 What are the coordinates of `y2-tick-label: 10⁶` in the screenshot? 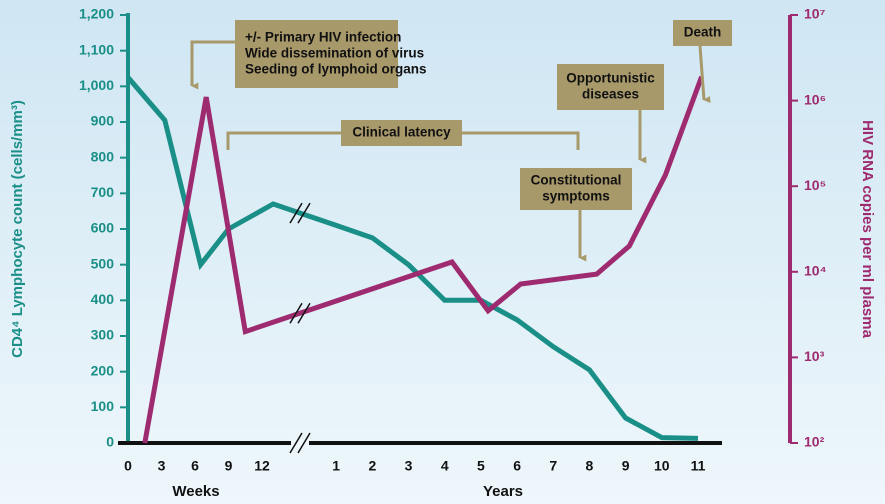 It's located at (815, 99).